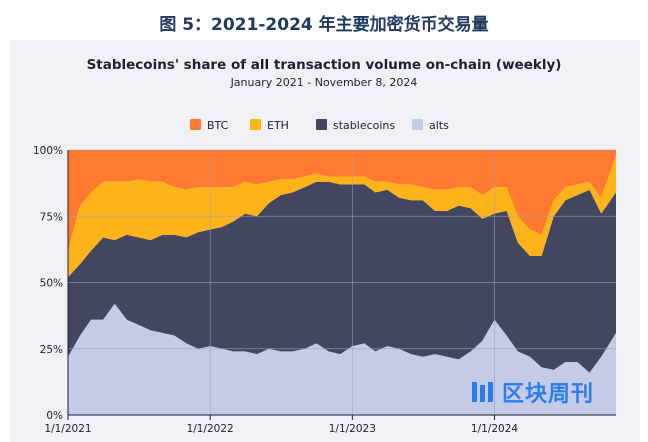 The height and width of the screenshot is (442, 648). I want to click on legend-swatch-ETH, so click(255, 124).